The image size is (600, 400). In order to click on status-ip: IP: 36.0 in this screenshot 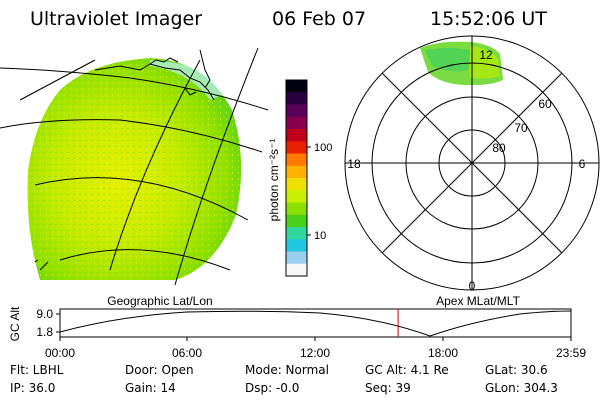, I will do `click(33, 388)`.